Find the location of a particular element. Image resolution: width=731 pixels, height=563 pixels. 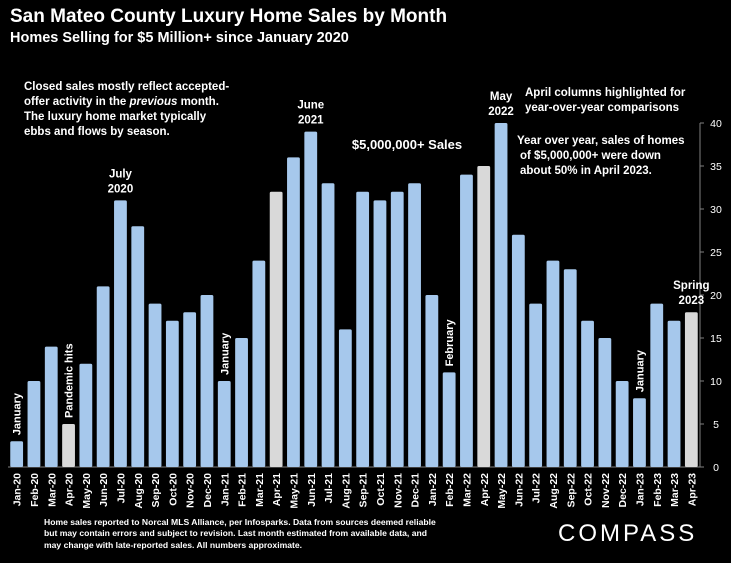

x-tick-label: Jul-22 is located at coordinates (537, 488).